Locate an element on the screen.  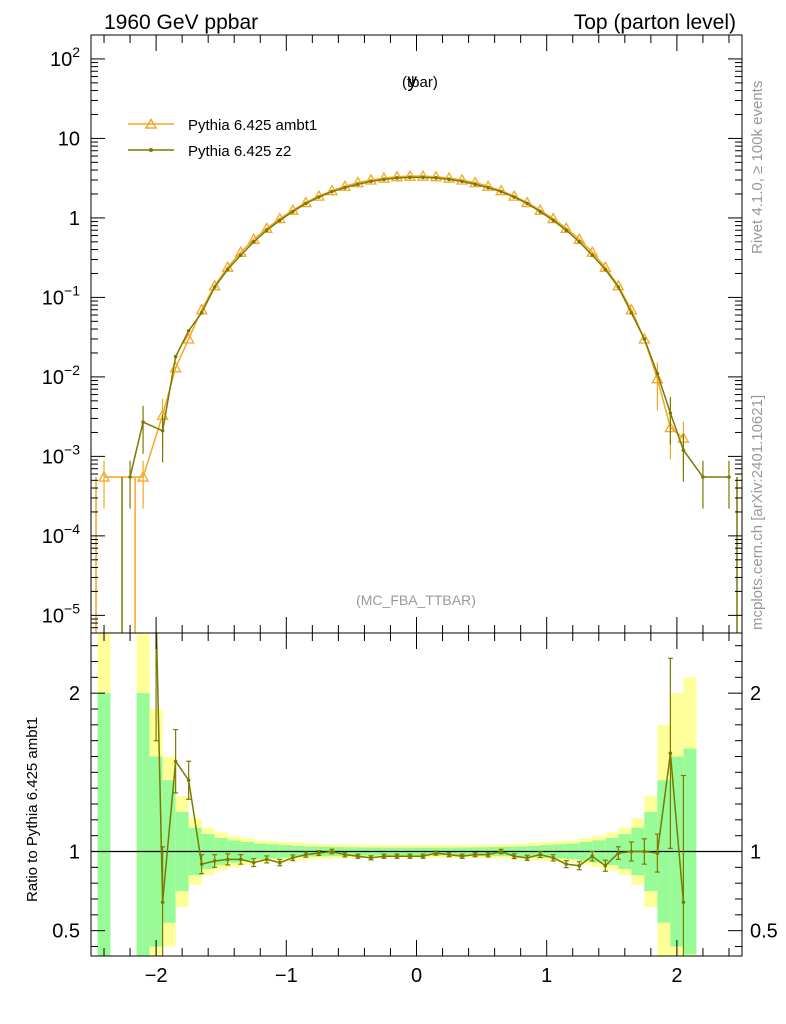
main-ytick-exp: −3 is located at coordinates (72, 449).